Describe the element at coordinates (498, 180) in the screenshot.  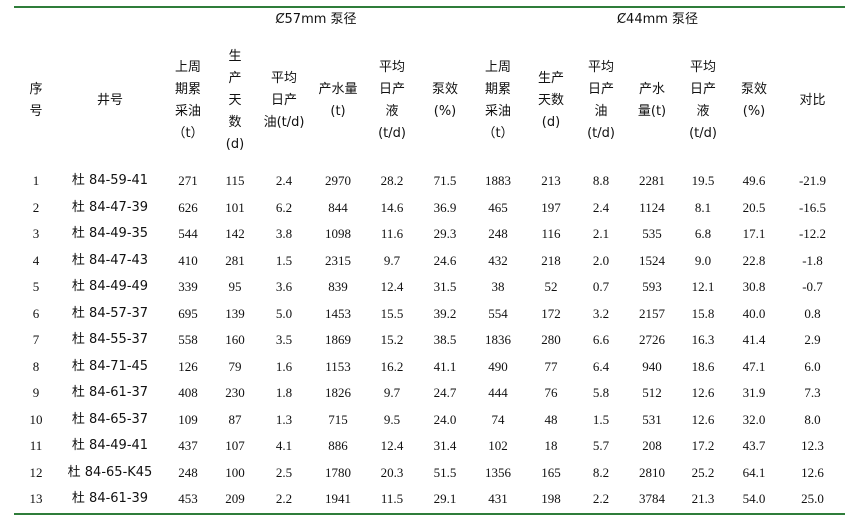
I see `cell-prev-oil-44: 1883` at that location.